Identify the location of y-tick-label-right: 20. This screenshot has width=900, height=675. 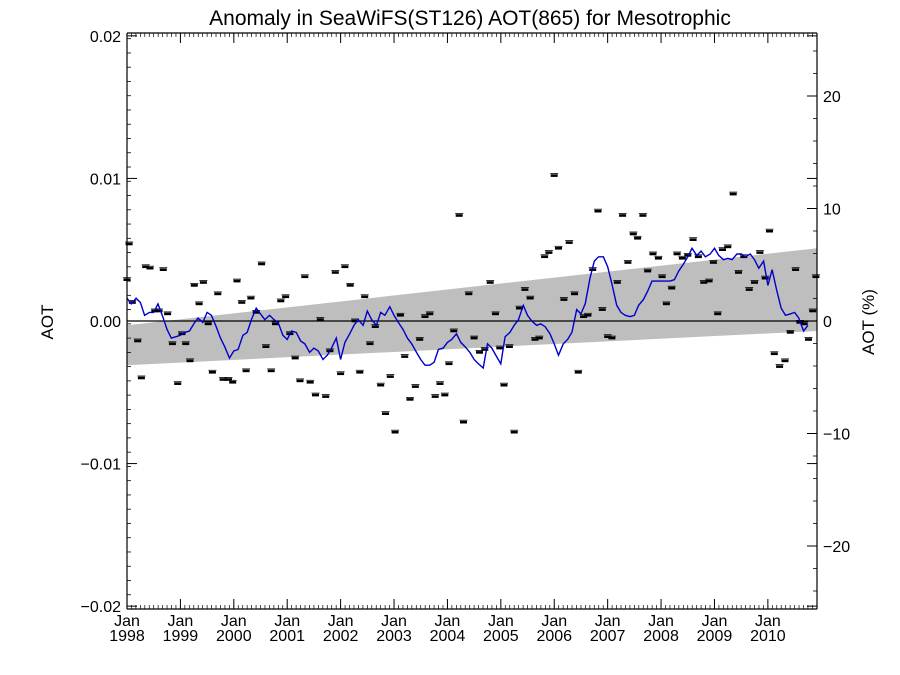
(832, 97).